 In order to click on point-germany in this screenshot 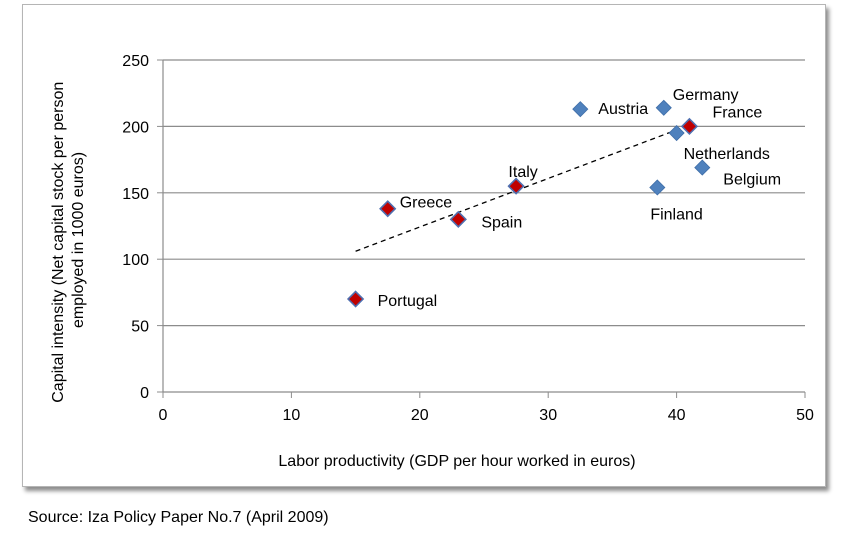, I will do `click(663, 107)`.